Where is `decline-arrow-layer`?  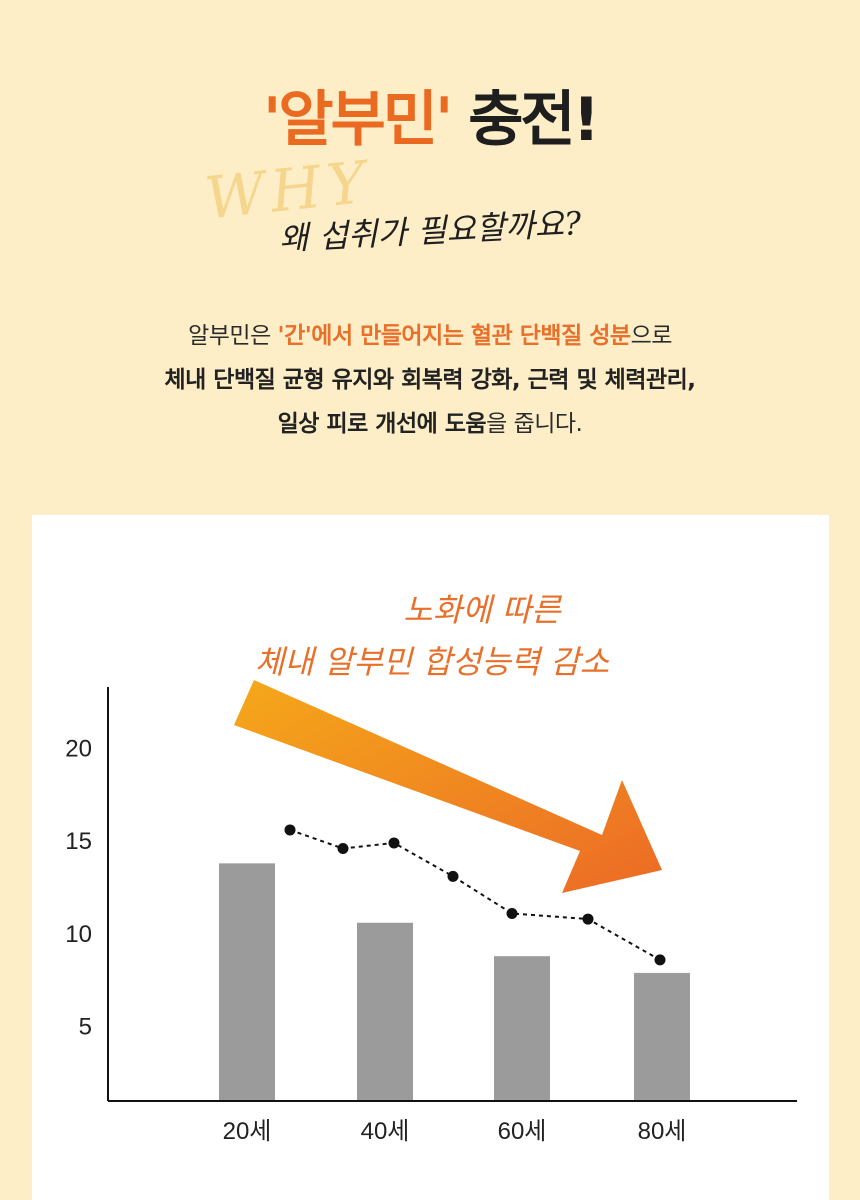
decline-arrow-layer is located at coordinates (448, 786).